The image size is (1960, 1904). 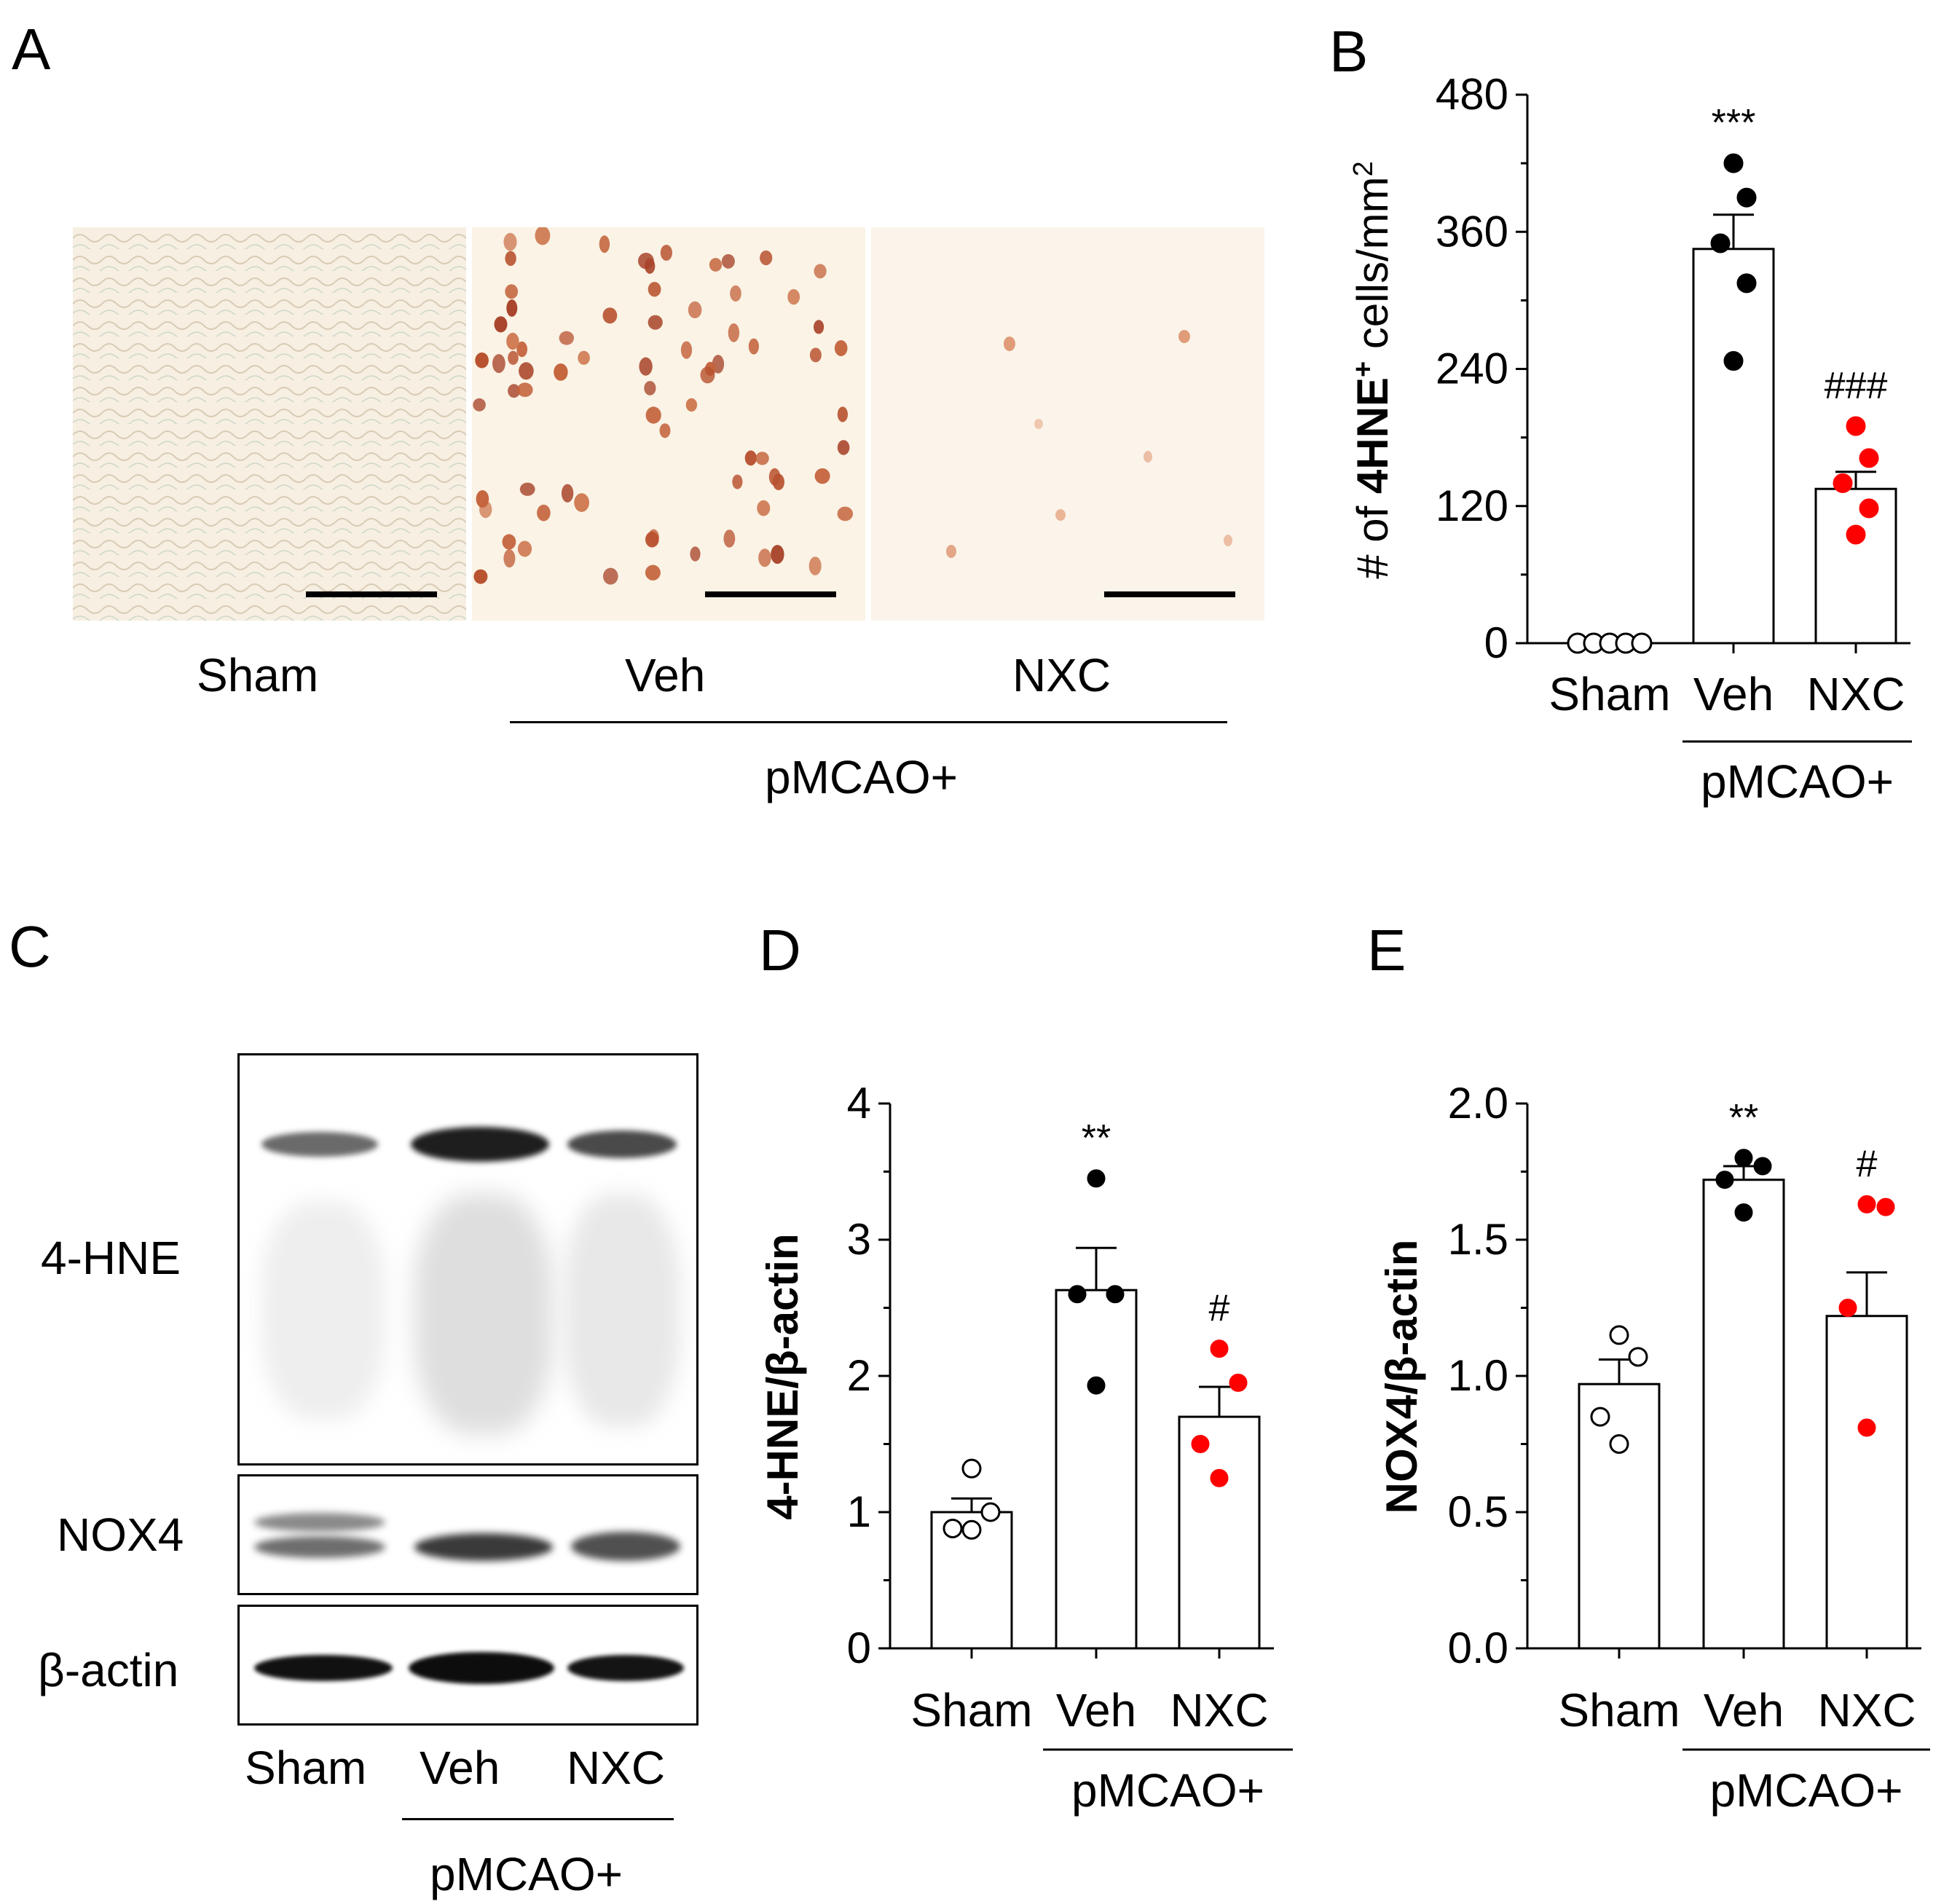 I want to click on band-4hne-veh, so click(x=480, y=1144).